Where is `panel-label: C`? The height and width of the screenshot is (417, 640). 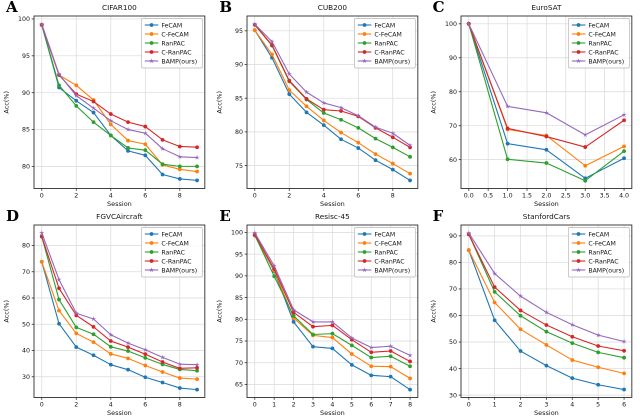 panel-label: C is located at coordinates (438, 8).